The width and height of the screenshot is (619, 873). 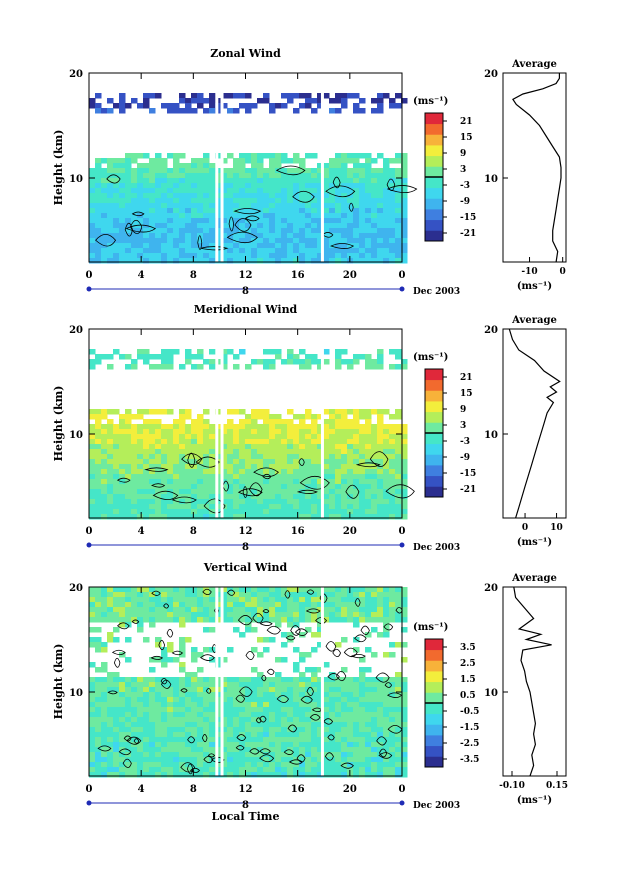 I want to click on date-label: Dec 2003, so click(x=436, y=806).